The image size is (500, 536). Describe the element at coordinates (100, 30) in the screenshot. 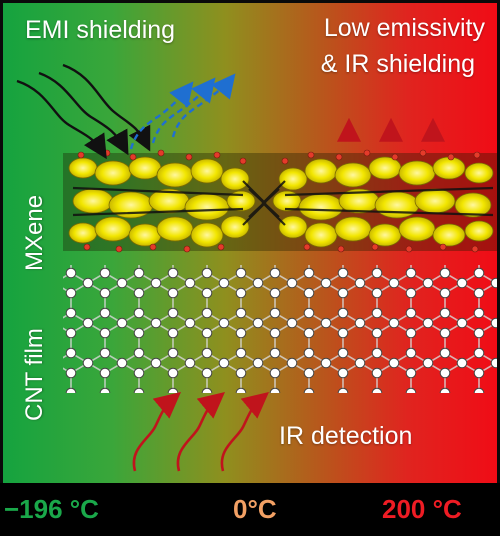

I see `emi-shielding-label: EMI shielding` at that location.